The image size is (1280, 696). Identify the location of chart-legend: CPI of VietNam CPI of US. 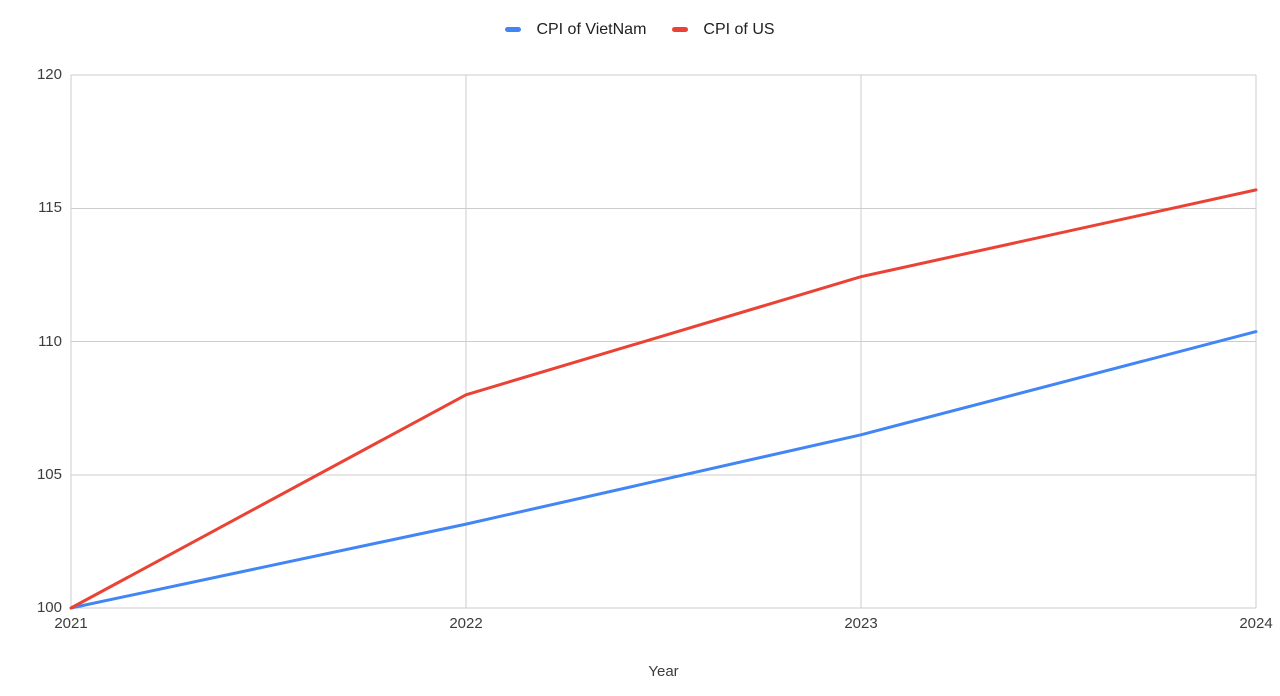
(640, 29).